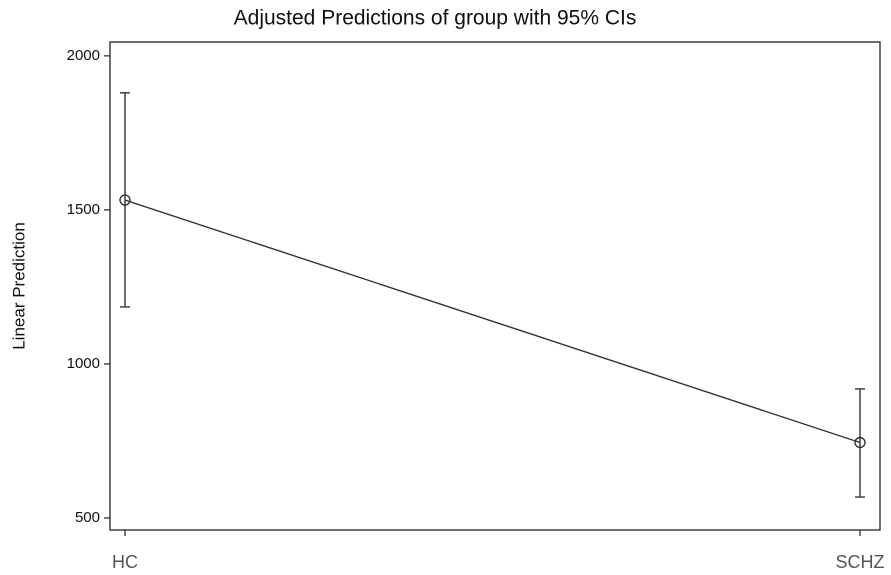 The image size is (891, 575). Describe the element at coordinates (18, 286) in the screenshot. I see `y-axis-label: Linear Prediction` at that location.